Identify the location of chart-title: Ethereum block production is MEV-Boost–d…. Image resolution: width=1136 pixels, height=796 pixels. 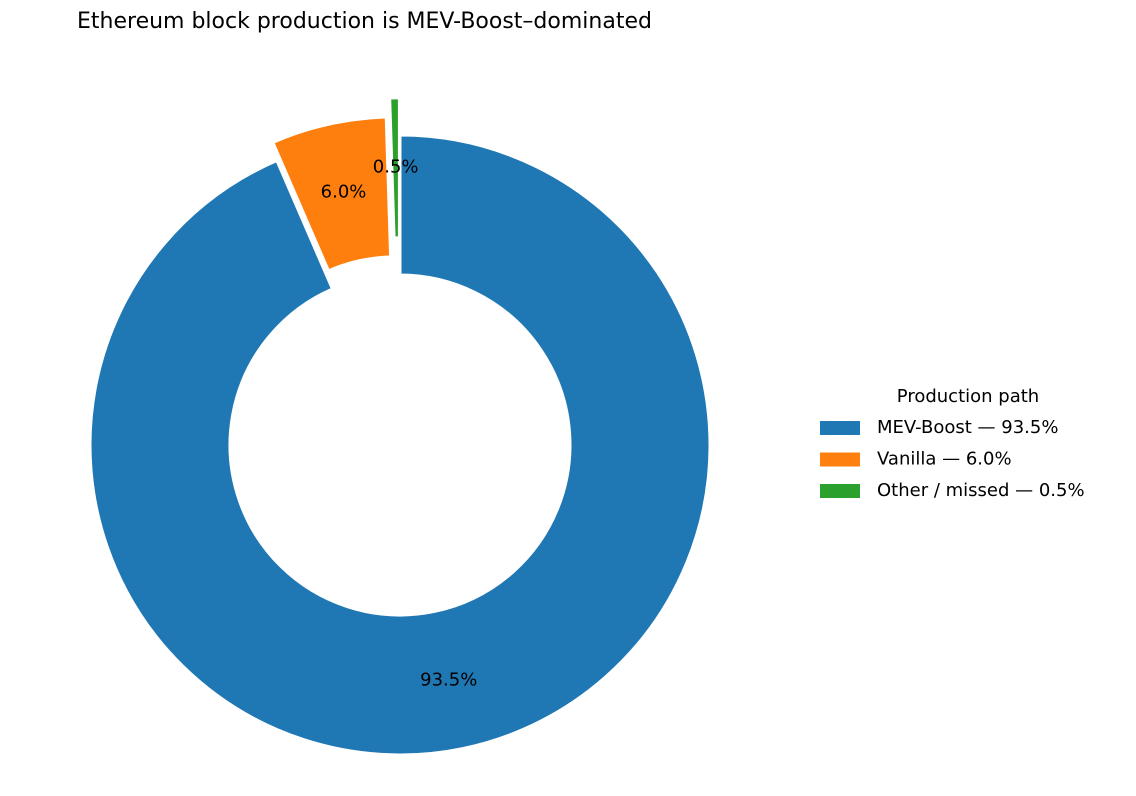
(364, 21).